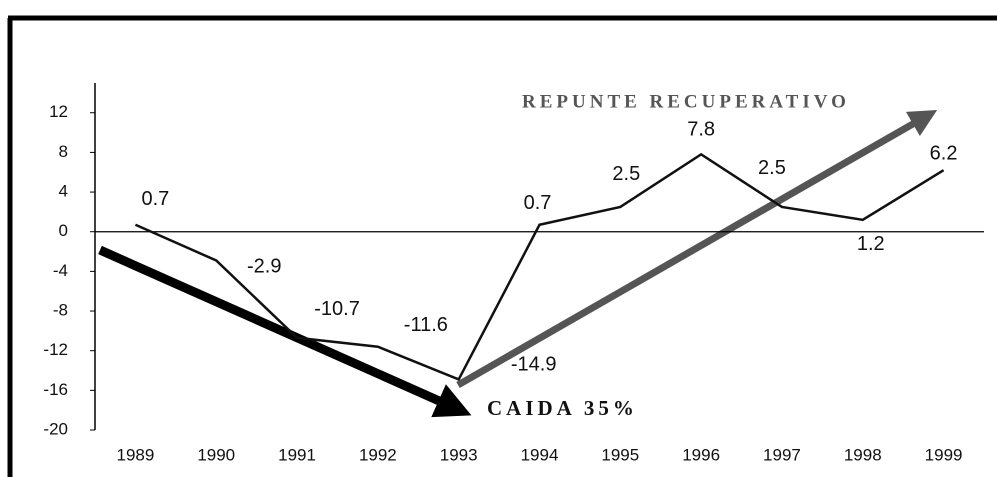 This screenshot has width=997, height=477. What do you see at coordinates (285, 331) in the screenshot?
I see `fall-arrow` at bounding box center [285, 331].